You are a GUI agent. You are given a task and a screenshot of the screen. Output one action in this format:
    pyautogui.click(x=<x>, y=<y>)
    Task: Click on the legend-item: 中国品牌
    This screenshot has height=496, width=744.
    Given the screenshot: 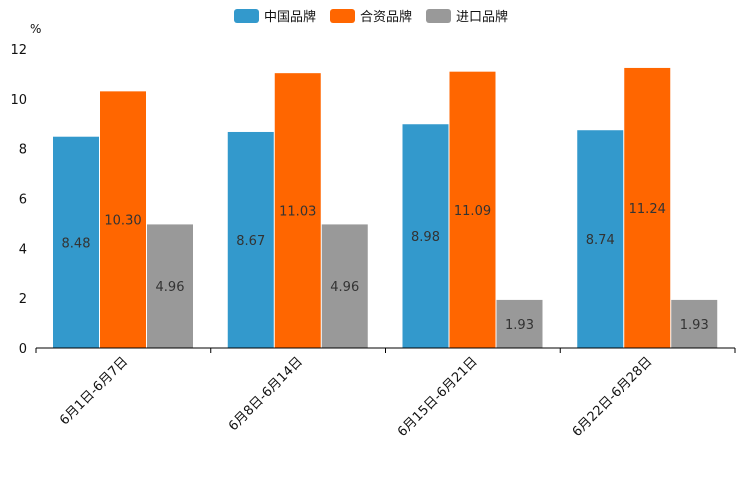 What is the action you would take?
    pyautogui.click(x=275, y=17)
    